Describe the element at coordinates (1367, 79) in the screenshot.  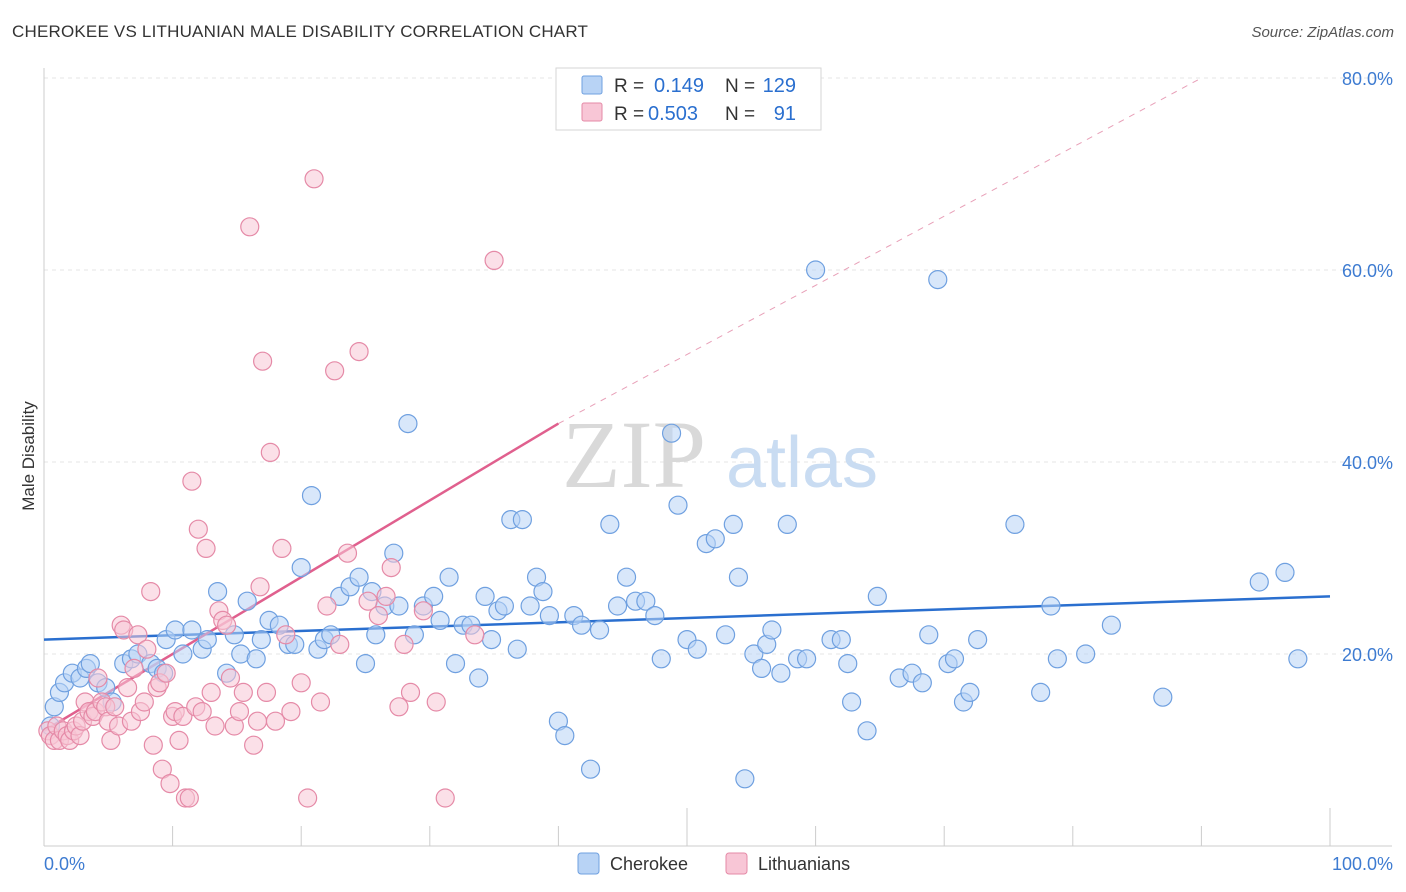
I see `y-tick-label: 80.0%` at that location.